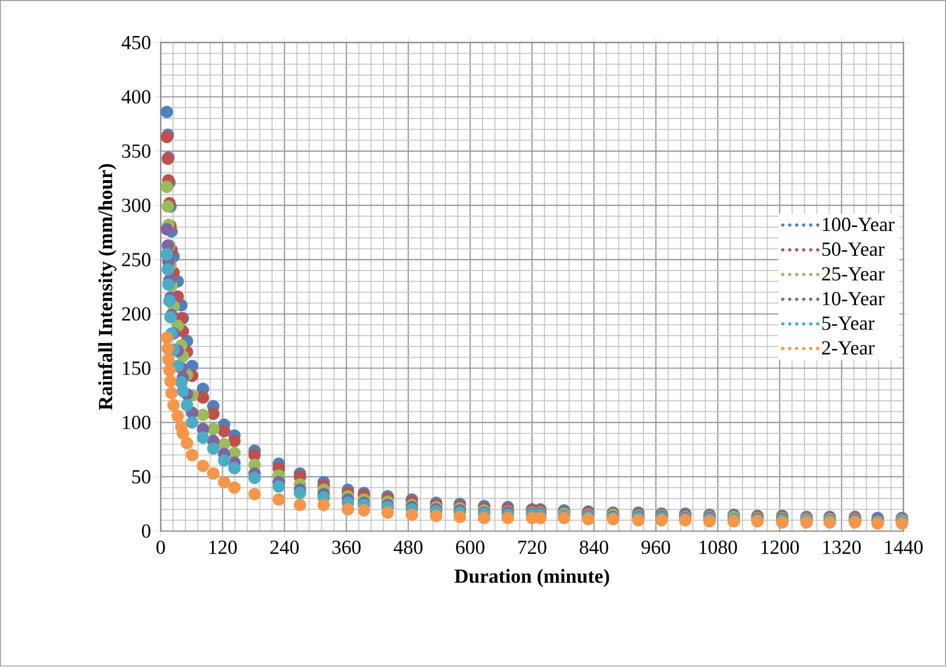  I want to click on x-tick-label: 1440, so click(904, 547).